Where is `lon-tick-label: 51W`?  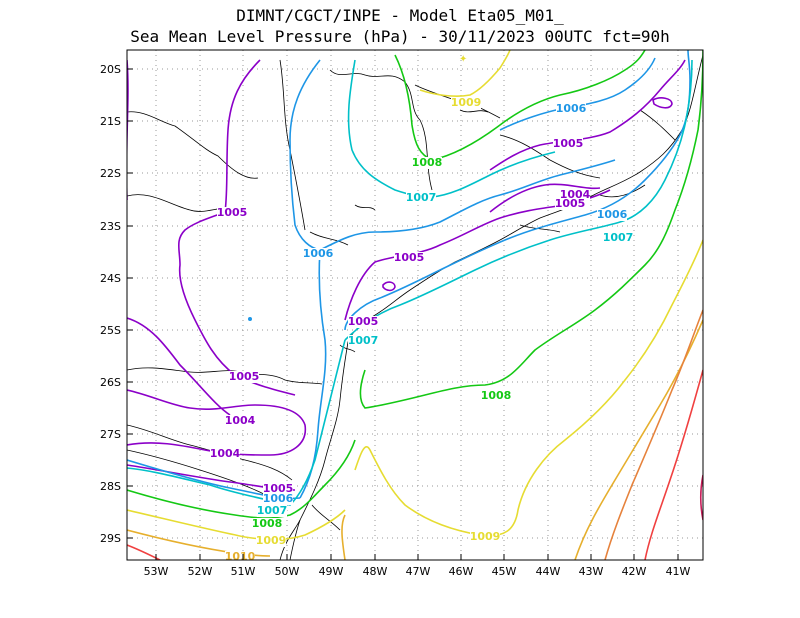 lon-tick-label: 51W is located at coordinates (243, 571).